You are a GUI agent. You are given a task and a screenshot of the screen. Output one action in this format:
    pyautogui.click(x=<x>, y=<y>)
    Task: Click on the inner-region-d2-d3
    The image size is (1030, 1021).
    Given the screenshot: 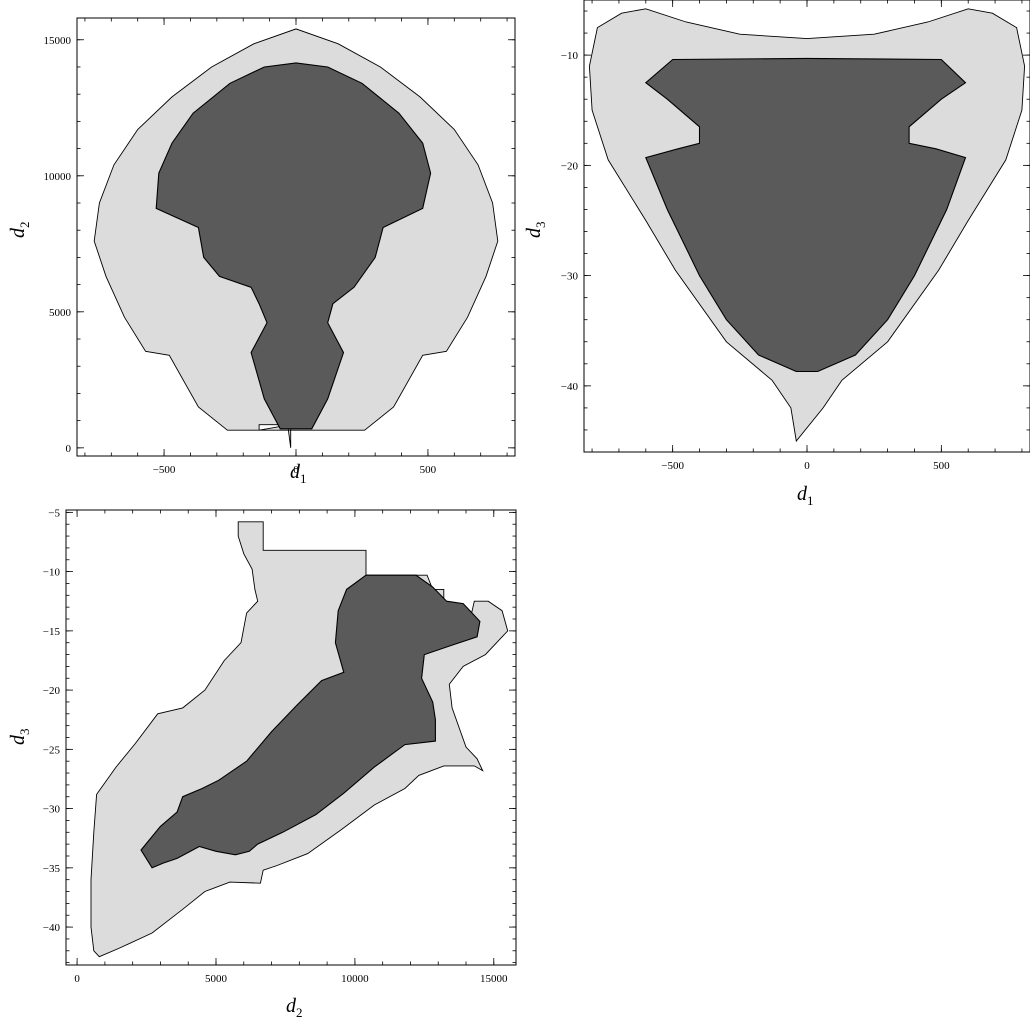 What is the action you would take?
    pyautogui.click(x=310, y=721)
    